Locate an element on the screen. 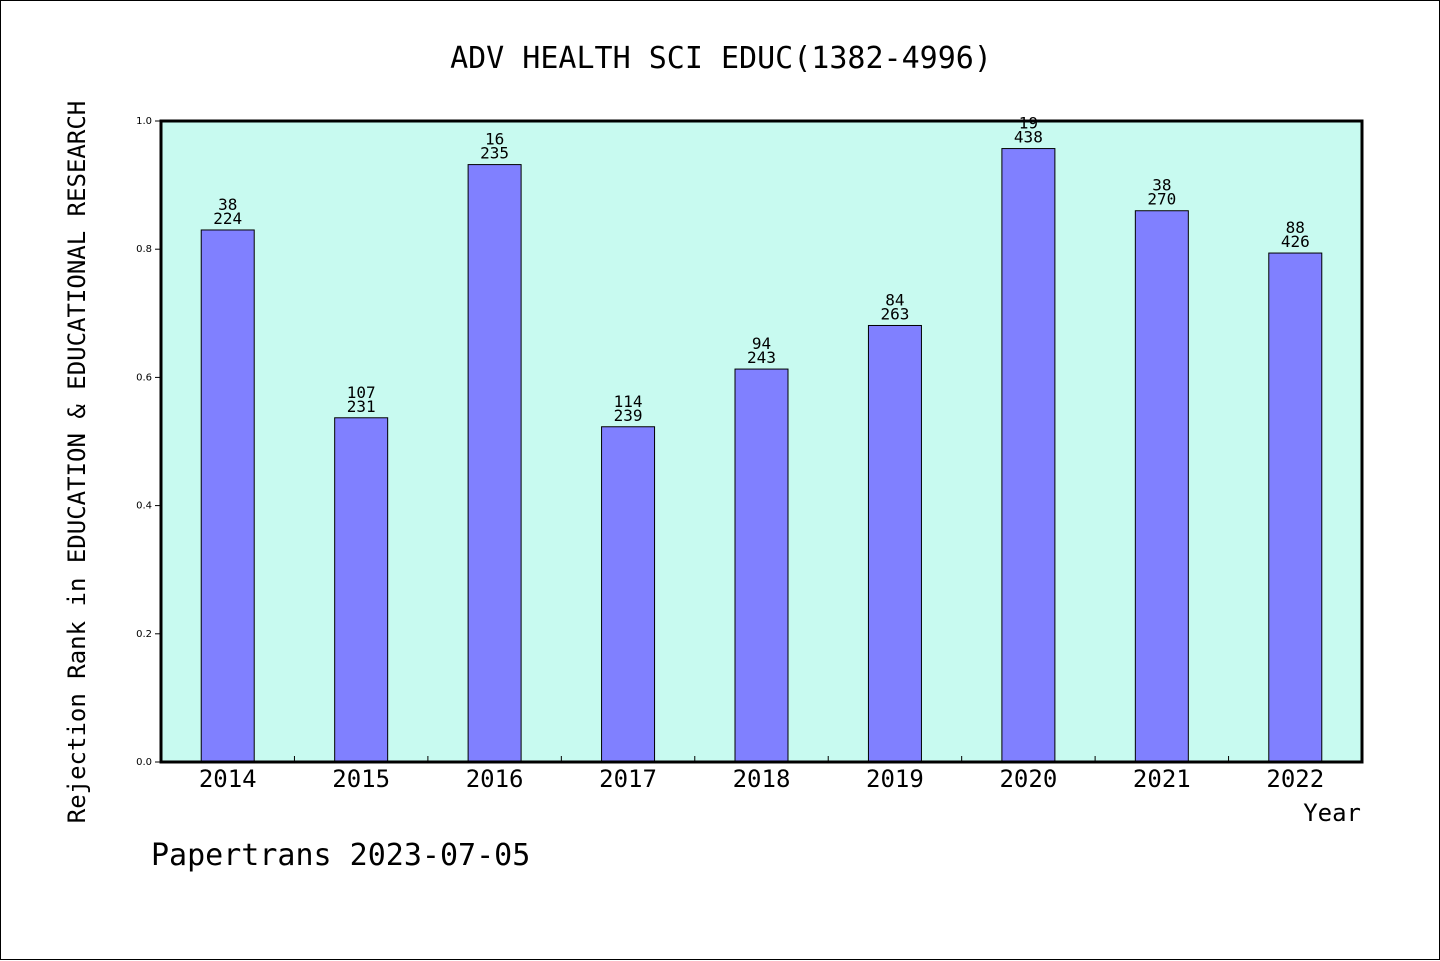 This screenshot has height=961, width=1440. bar-total-label: 231 is located at coordinates (361, 406).